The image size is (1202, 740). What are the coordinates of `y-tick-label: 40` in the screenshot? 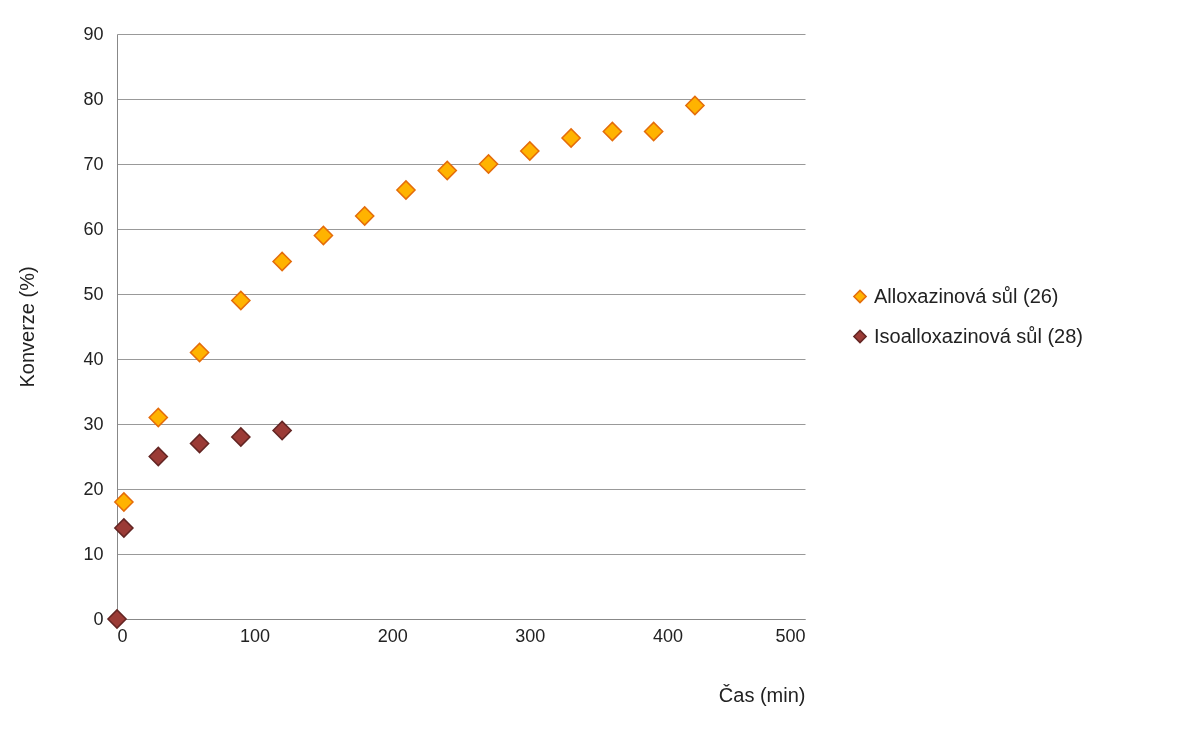 It's located at (93, 358).